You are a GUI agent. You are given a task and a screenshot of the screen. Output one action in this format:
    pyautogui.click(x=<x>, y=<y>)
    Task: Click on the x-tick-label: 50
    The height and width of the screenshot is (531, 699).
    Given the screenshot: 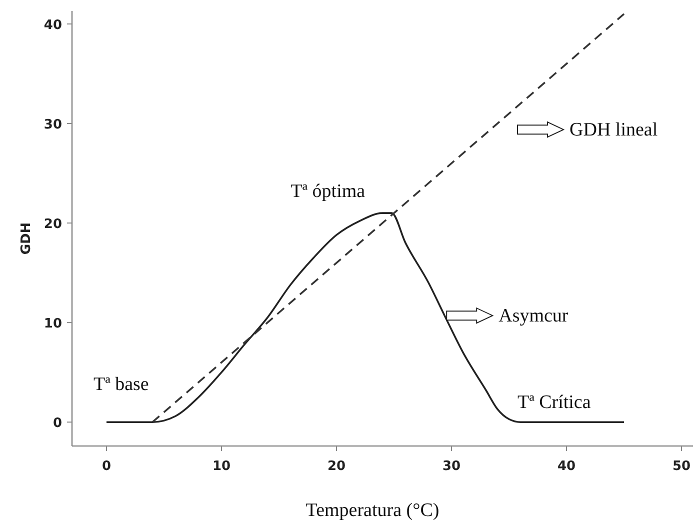 What is the action you would take?
    pyautogui.click(x=681, y=466)
    